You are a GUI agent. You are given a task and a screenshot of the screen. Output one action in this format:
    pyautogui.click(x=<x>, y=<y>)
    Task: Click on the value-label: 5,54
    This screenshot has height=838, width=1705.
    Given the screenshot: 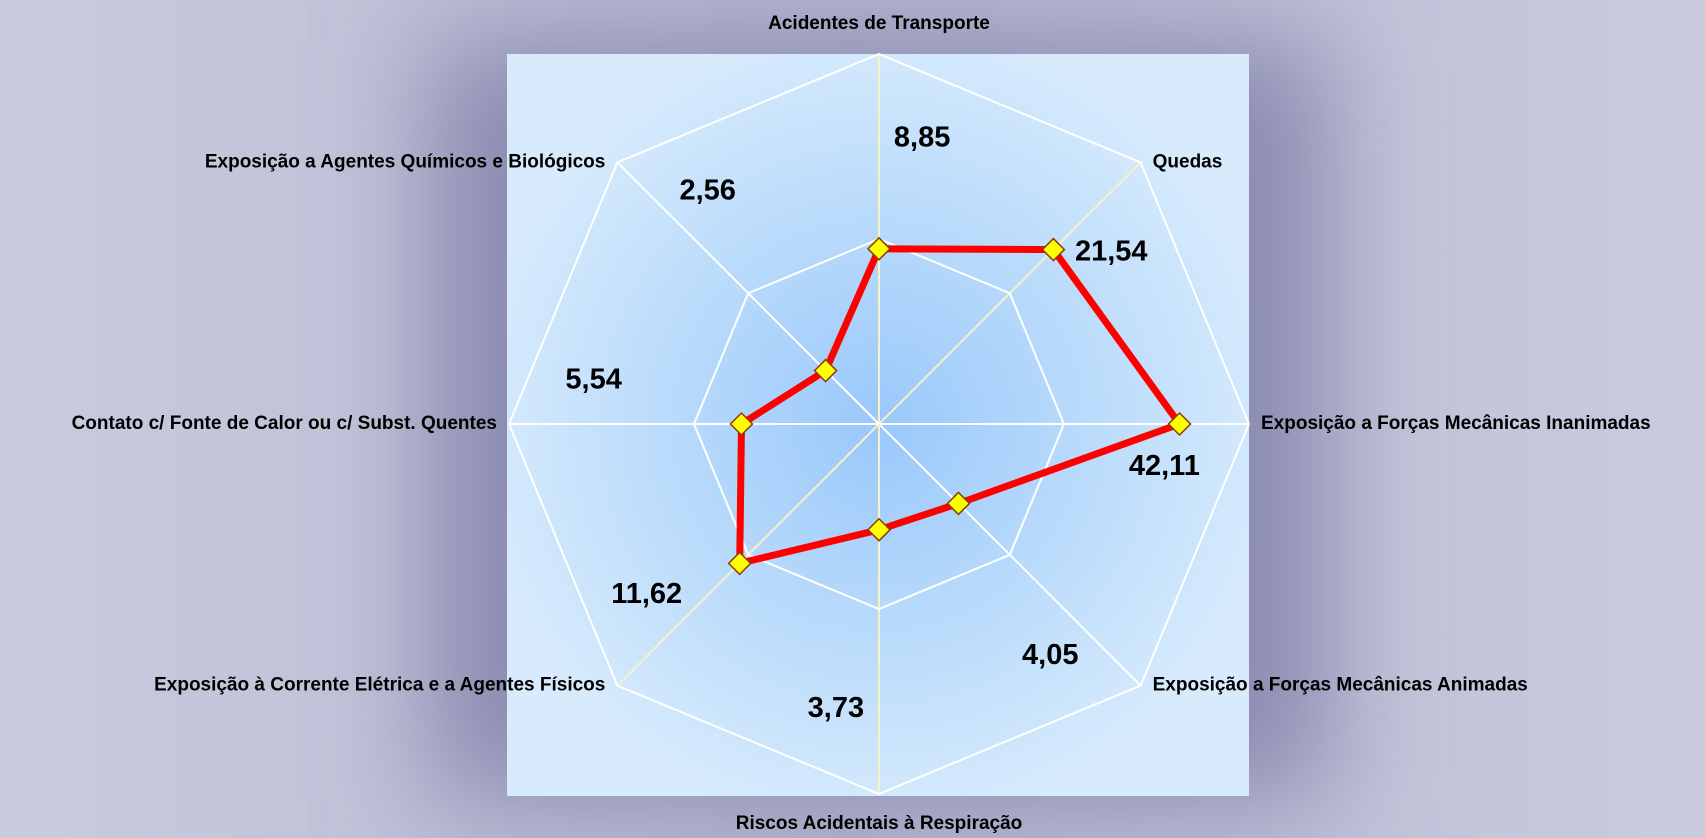 What is the action you would take?
    pyautogui.click(x=593, y=380)
    